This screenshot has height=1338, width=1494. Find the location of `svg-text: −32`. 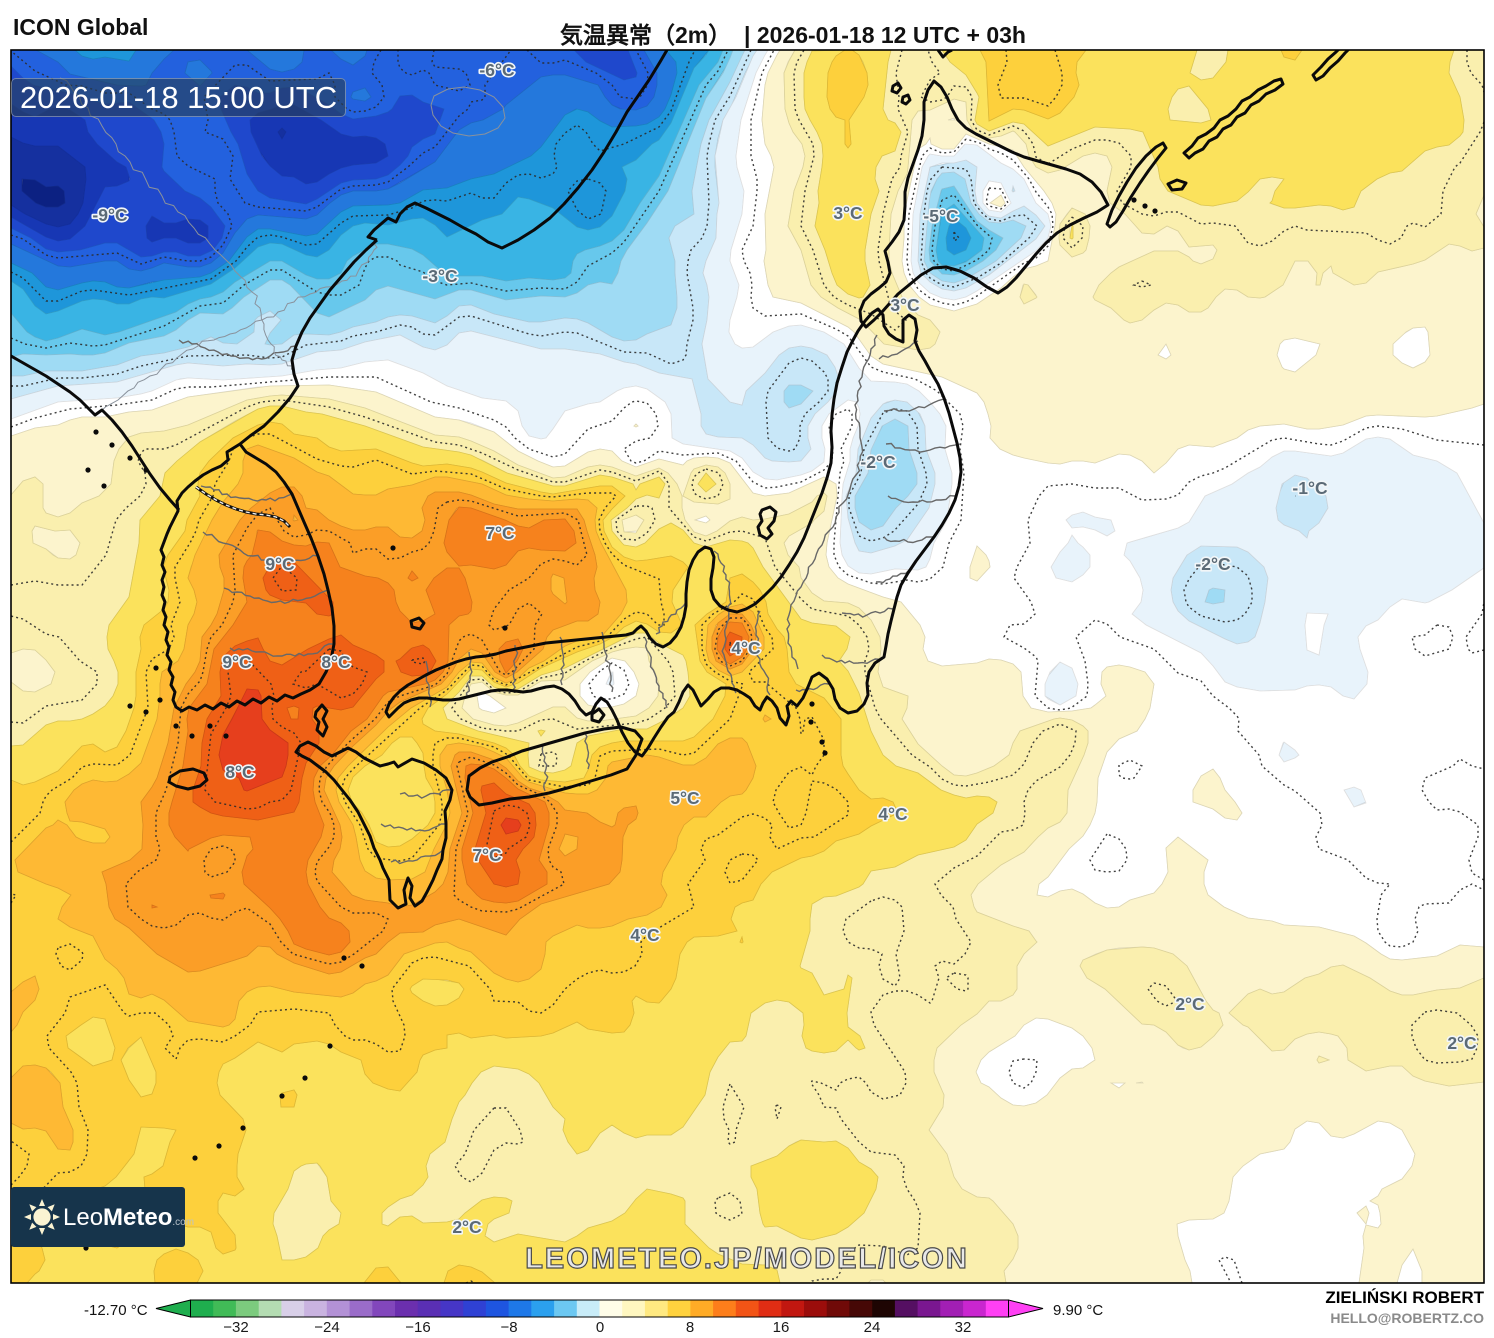

svg-text: −32 is located at coordinates (235, 1327).